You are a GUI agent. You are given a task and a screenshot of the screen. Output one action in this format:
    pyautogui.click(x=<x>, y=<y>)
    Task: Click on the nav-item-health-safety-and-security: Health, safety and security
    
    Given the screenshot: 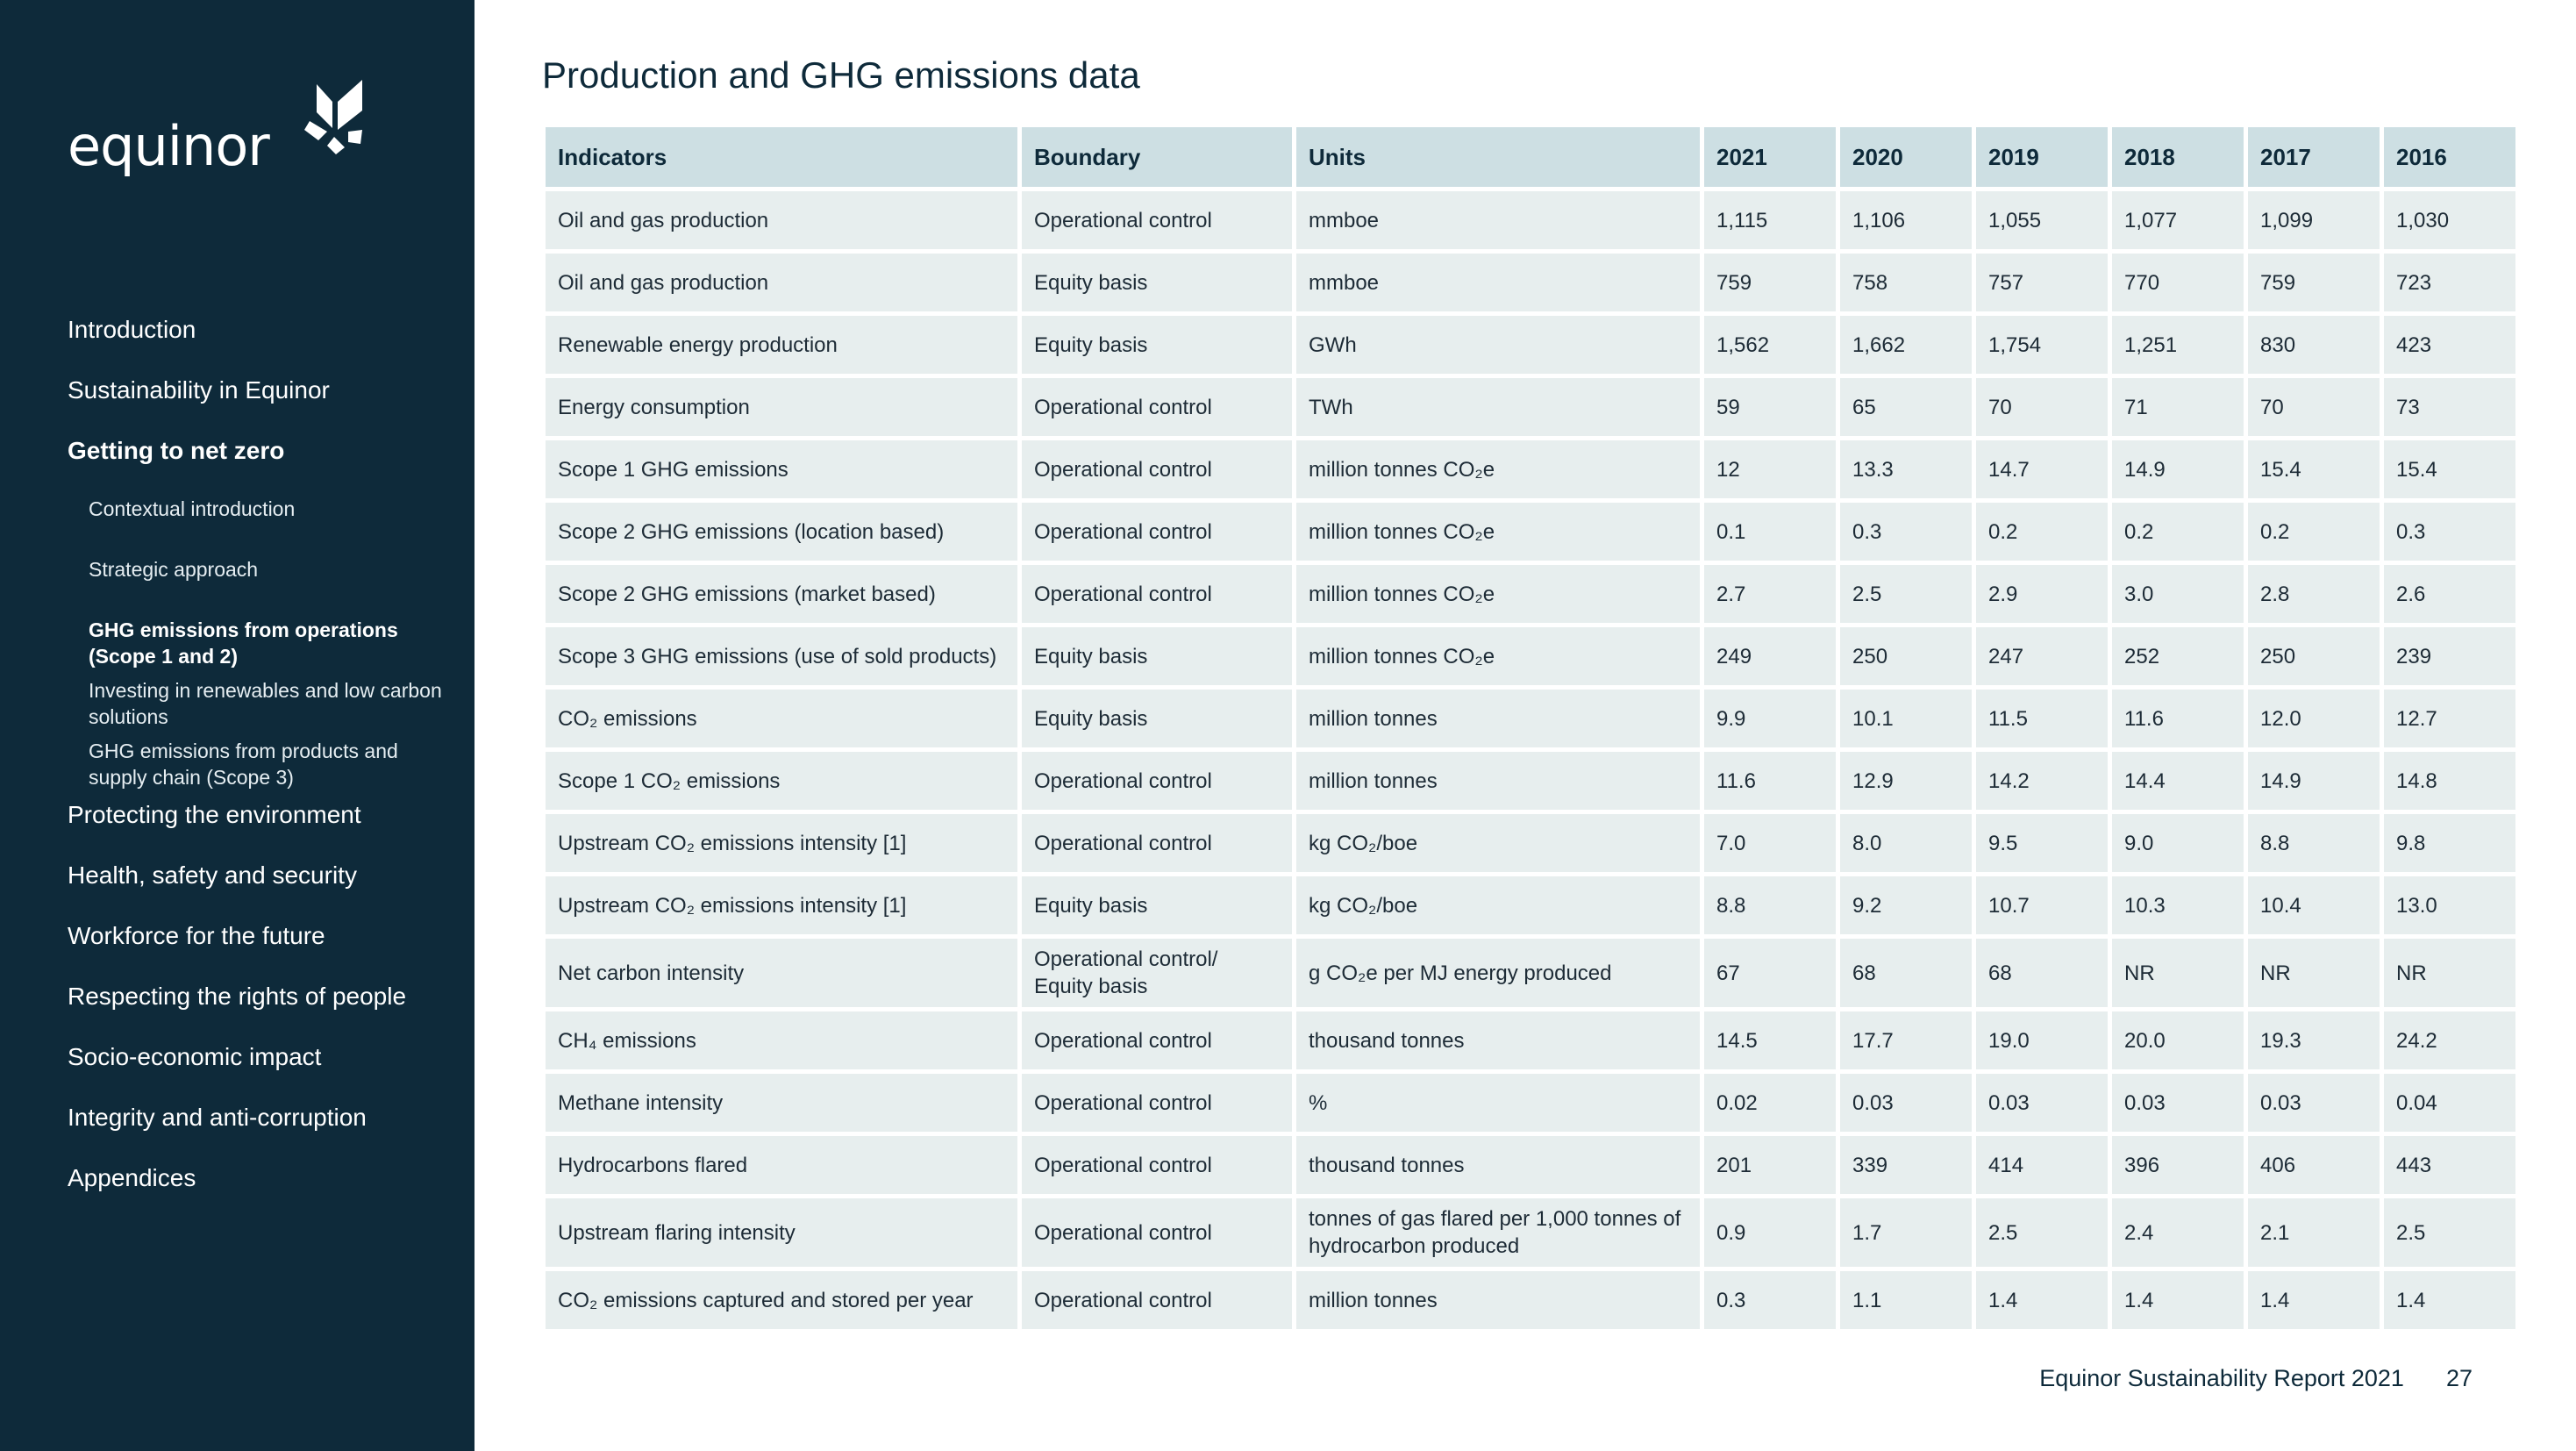 What is the action you would take?
    pyautogui.click(x=213, y=875)
    